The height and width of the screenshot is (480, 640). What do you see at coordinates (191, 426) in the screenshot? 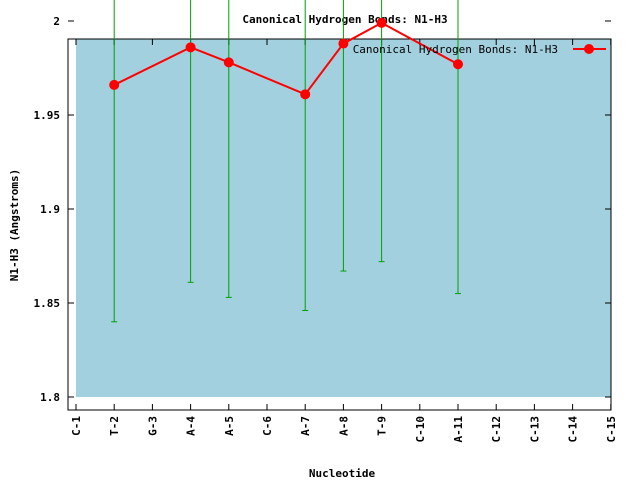
I see `x-tick-label: A-4` at bounding box center [191, 426].